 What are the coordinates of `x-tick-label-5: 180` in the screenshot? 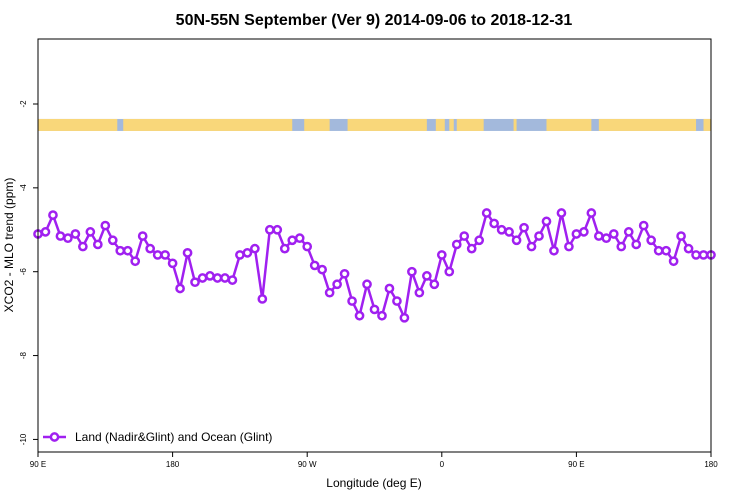 It's located at (711, 464).